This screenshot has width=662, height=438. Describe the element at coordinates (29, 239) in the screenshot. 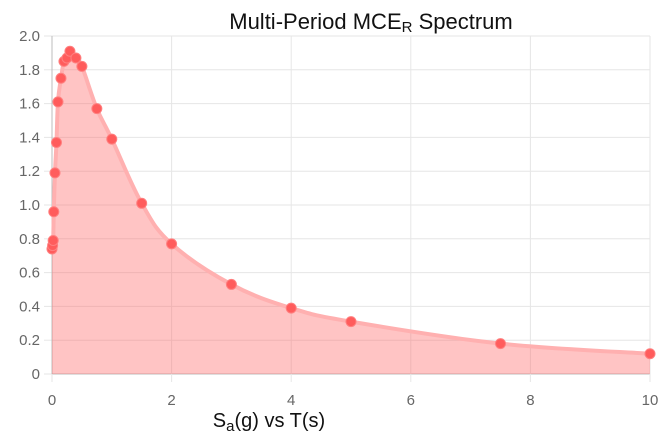

I see `y-tick-label: 0.8` at that location.